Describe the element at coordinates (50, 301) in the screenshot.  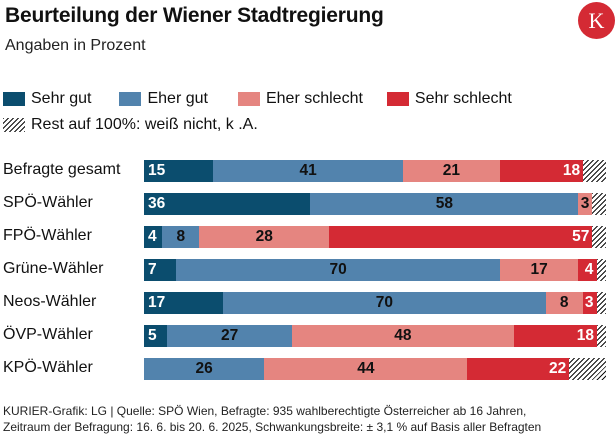
I see `row-label-neos-waehler: Neos-Wähler` at that location.